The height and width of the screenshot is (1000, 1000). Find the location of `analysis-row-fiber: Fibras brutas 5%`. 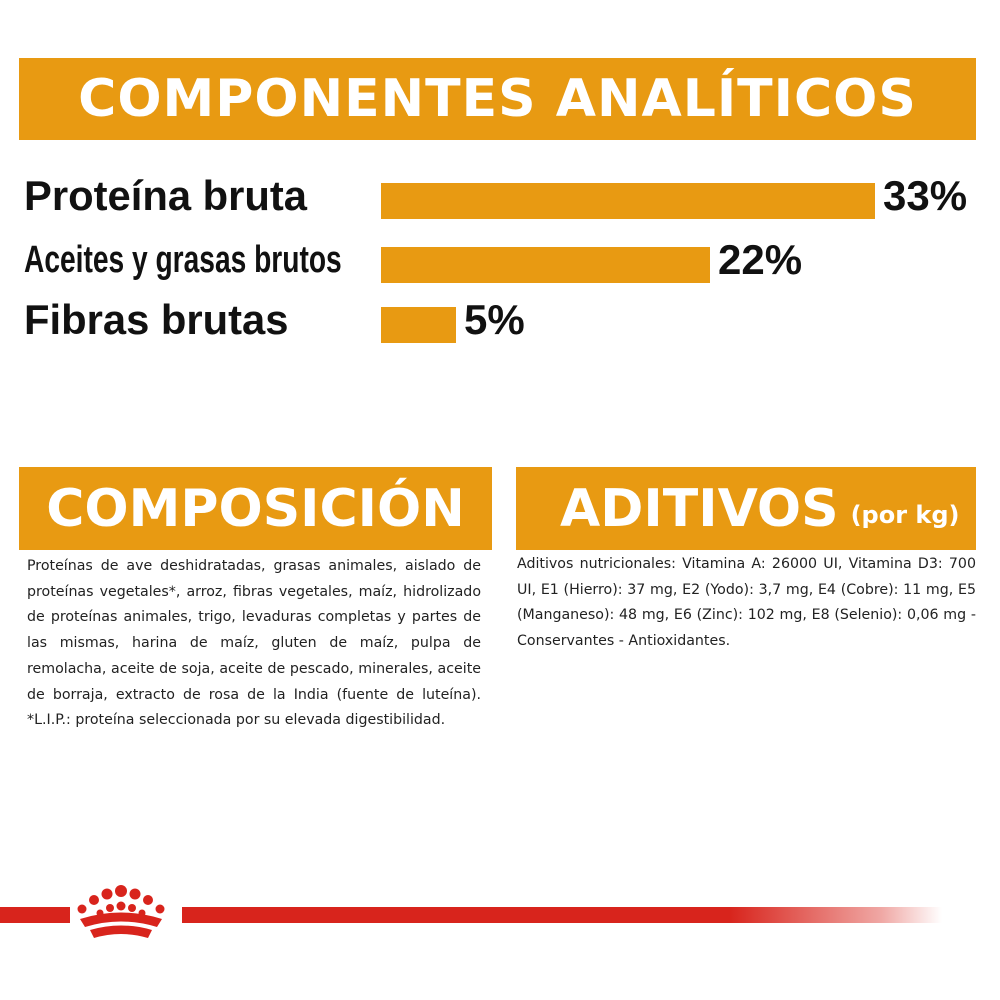

analysis-row-fiber: Fibras brutas 5% is located at coordinates (500, 320).